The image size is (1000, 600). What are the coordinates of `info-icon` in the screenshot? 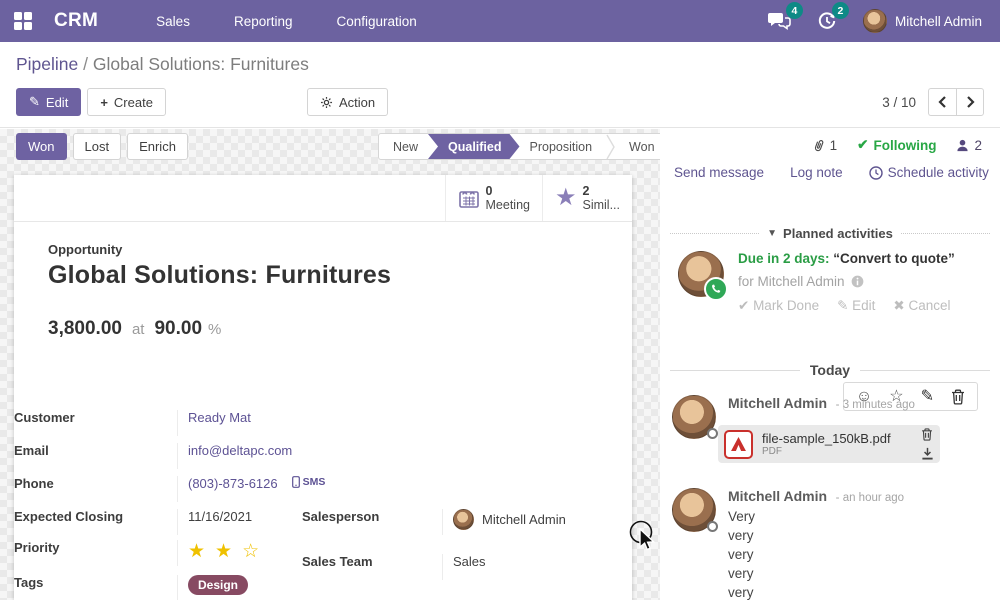 It's located at (857, 281).